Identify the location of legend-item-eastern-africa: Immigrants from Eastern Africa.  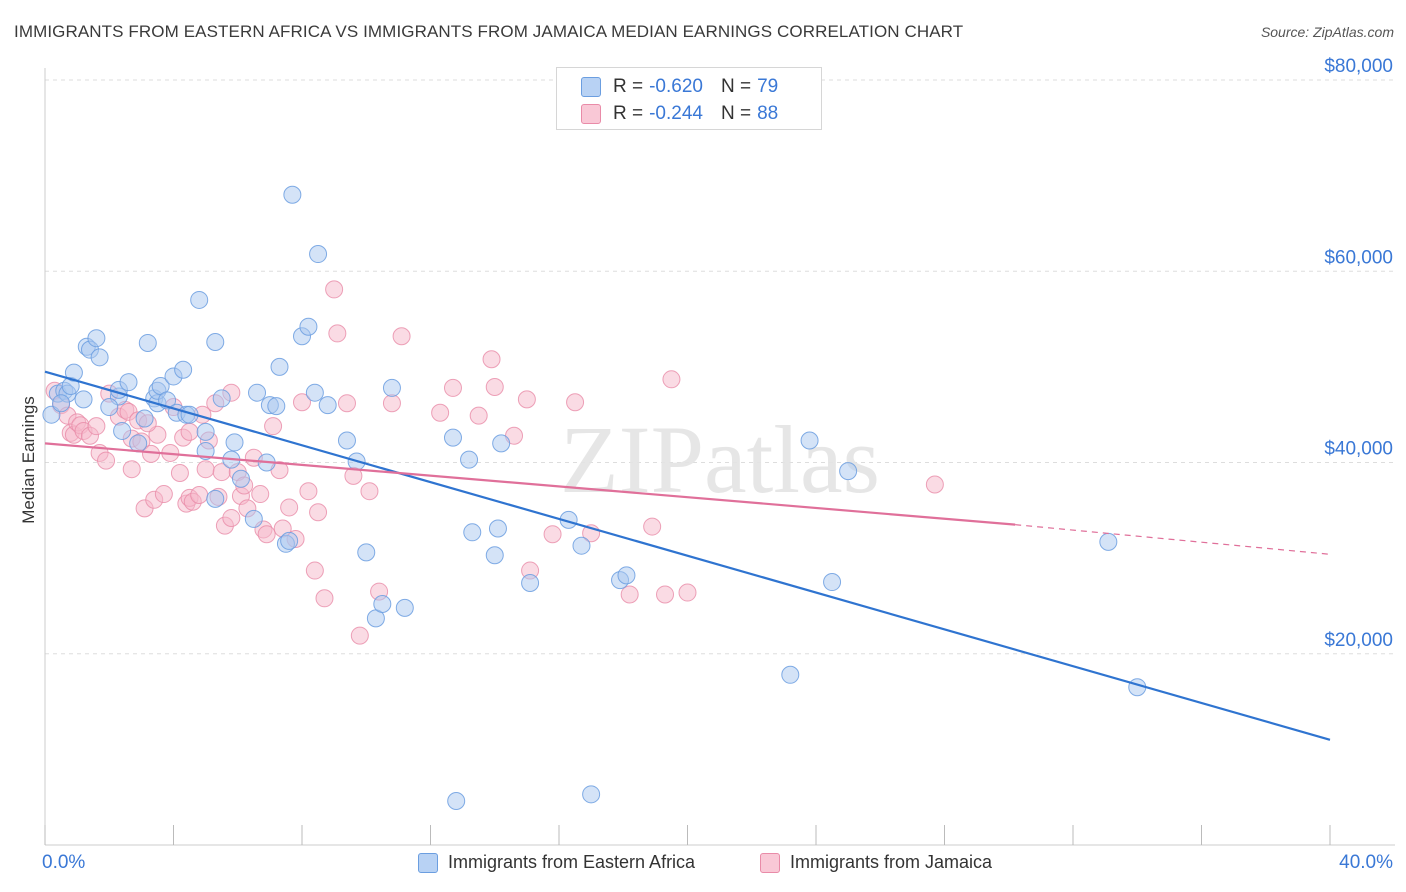
(556, 862).